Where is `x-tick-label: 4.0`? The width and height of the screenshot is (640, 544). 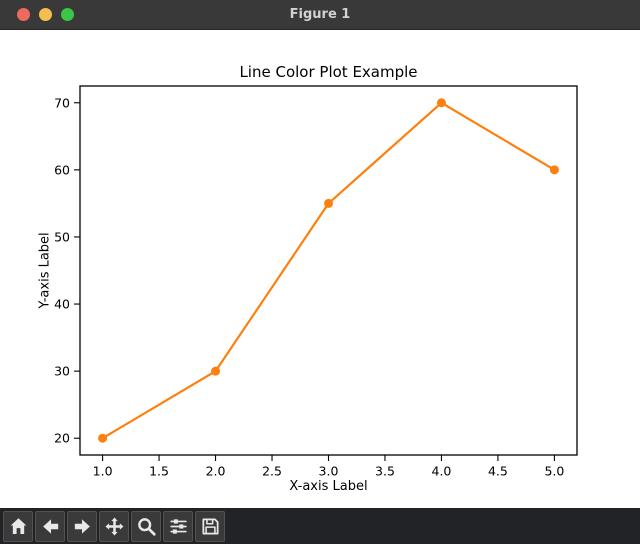
x-tick-label: 4.0 is located at coordinates (442, 471).